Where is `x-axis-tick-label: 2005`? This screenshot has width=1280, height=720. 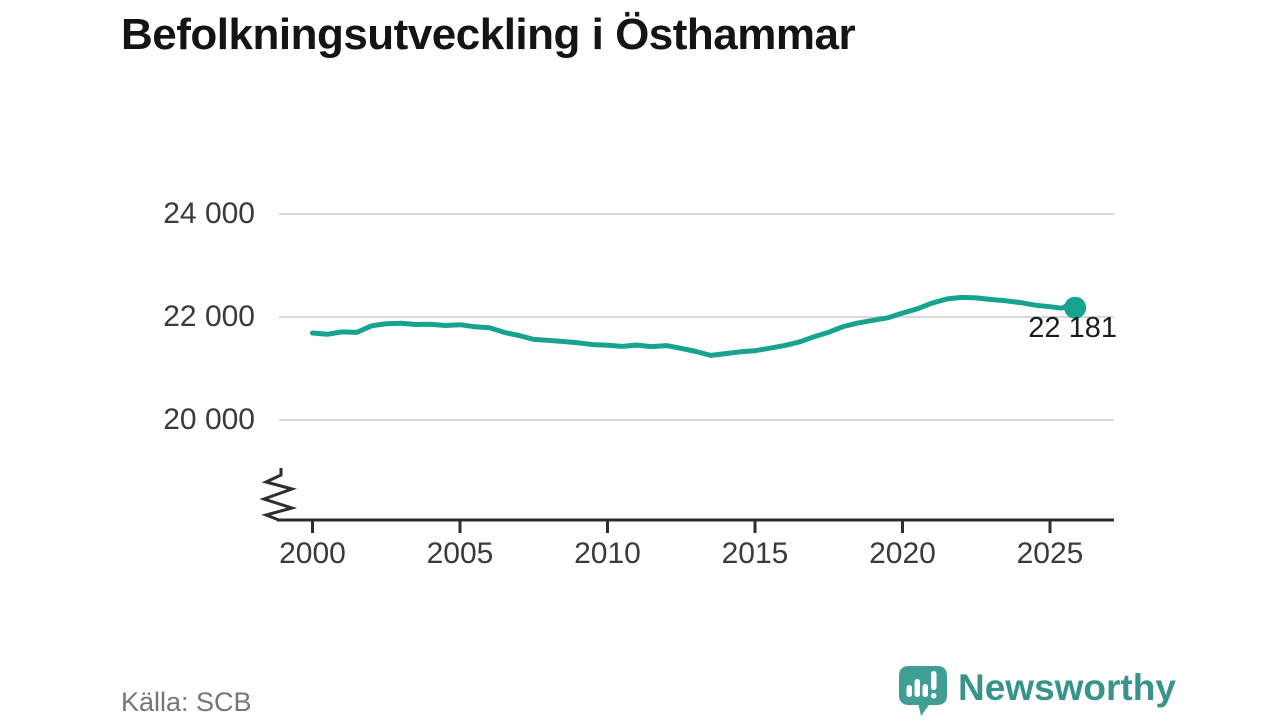
x-axis-tick-label: 2005 is located at coordinates (460, 553).